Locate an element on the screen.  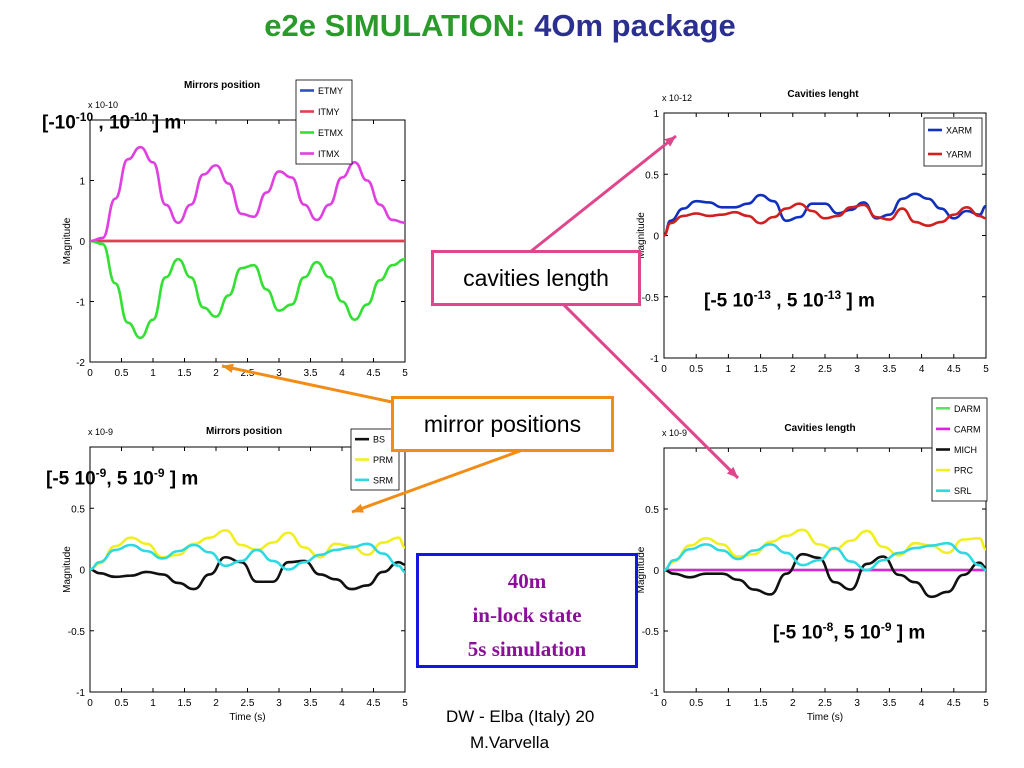
series-line-xarm is located at coordinates (825, 214).